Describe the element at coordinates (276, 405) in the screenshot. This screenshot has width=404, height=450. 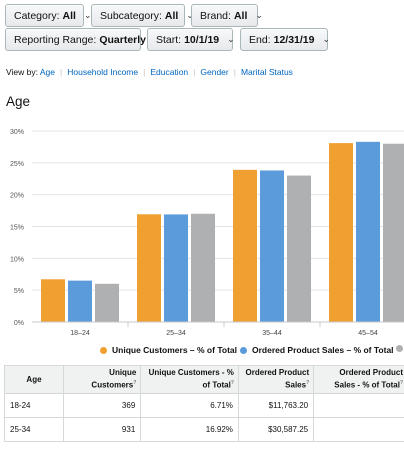
I see `cell-ordered-product-sales: $11,763.20` at that location.